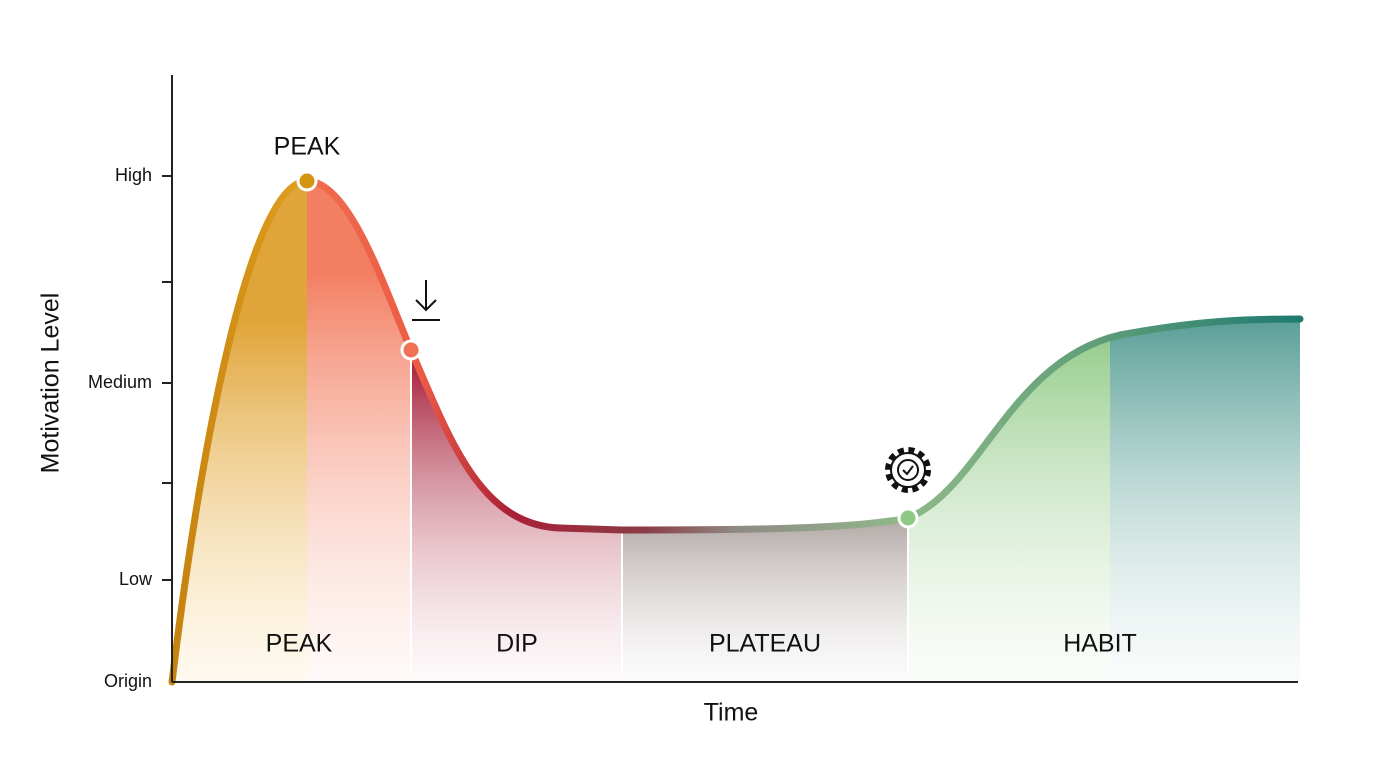  What do you see at coordinates (51, 383) in the screenshot?
I see `y-axis-label: Motivation Level` at bounding box center [51, 383].